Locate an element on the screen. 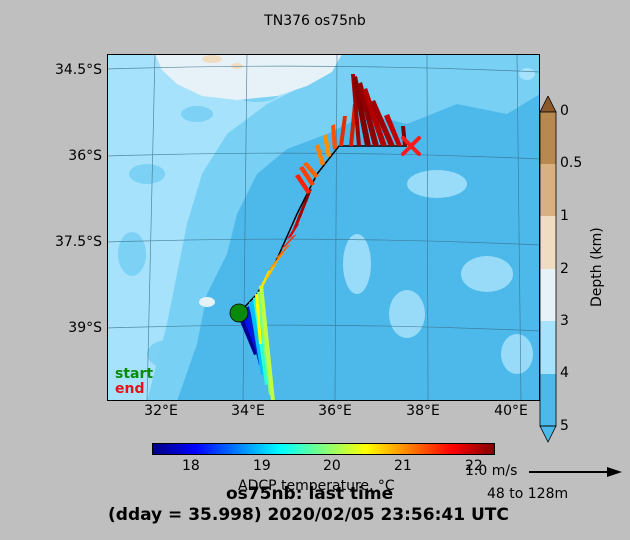 This screenshot has width=630, height=540. depth-tick: 4 is located at coordinates (564, 373).